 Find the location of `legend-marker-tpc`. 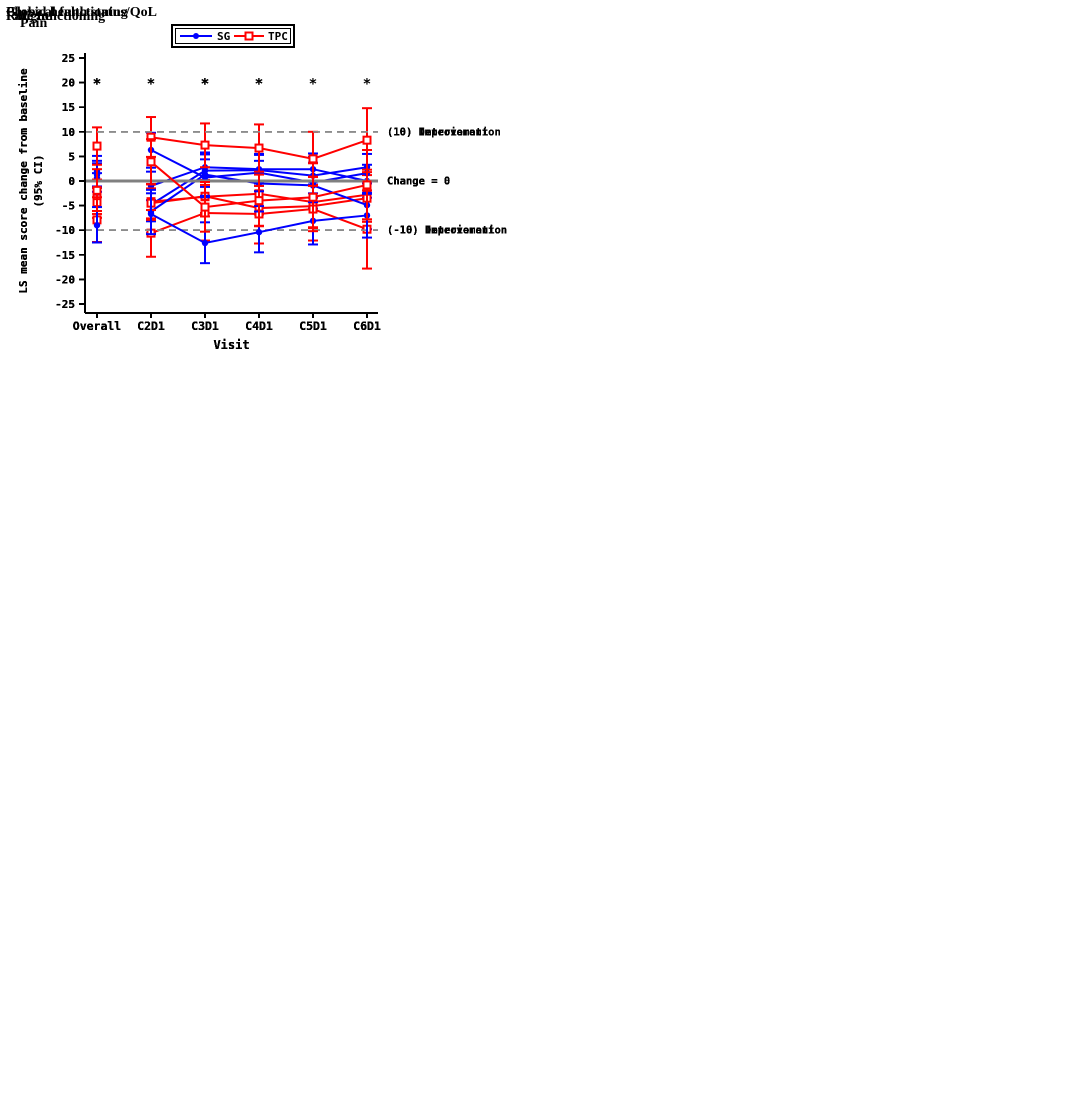

legend-marker-tpc is located at coordinates (249, 36).